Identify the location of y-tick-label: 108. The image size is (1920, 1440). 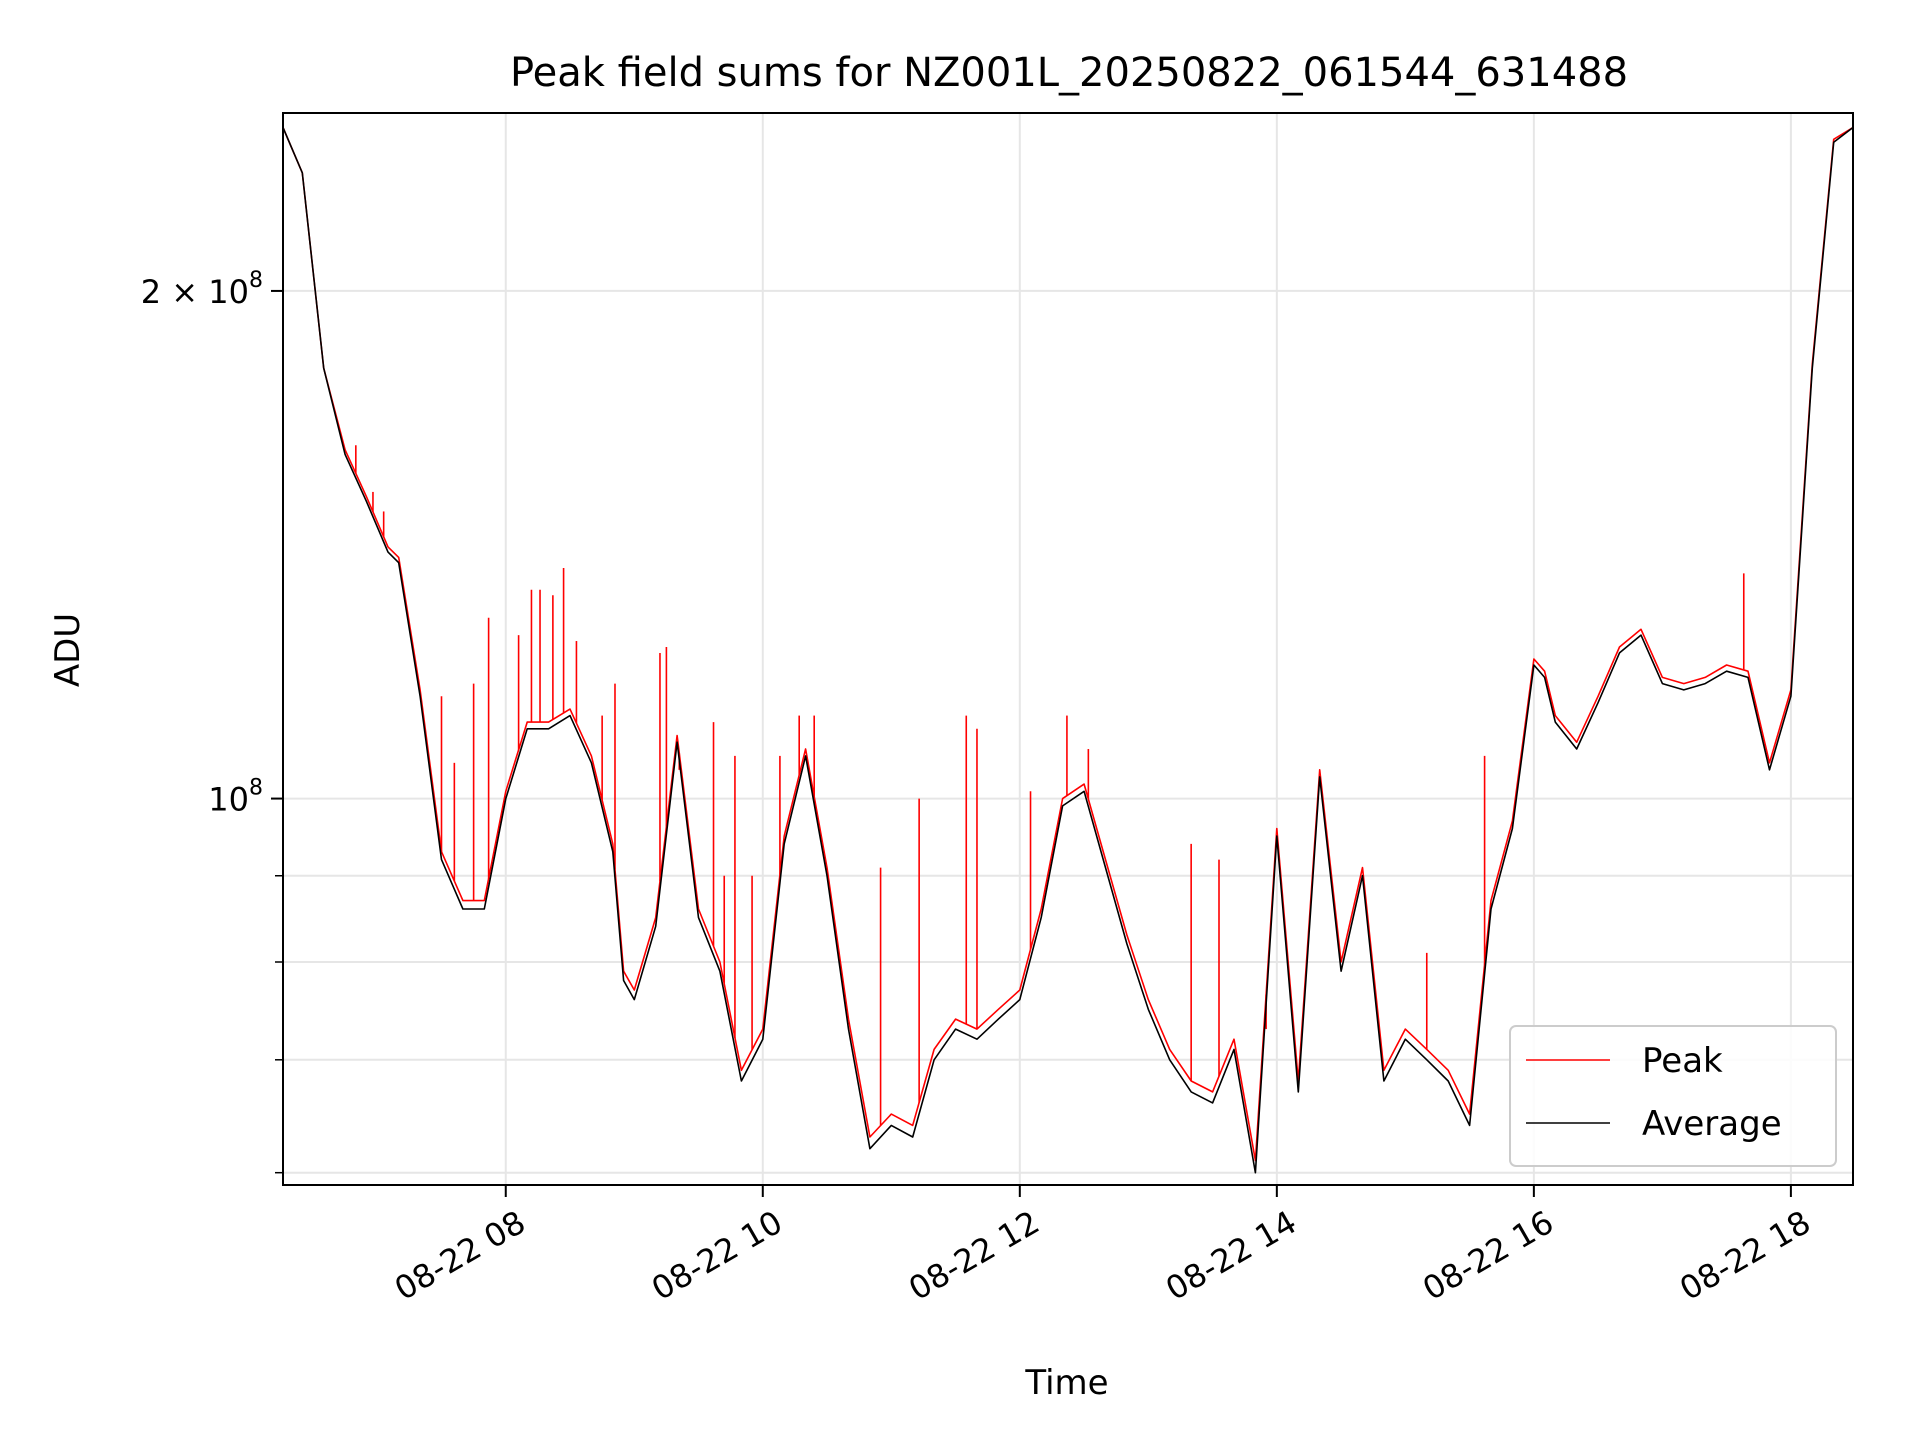
(235, 797).